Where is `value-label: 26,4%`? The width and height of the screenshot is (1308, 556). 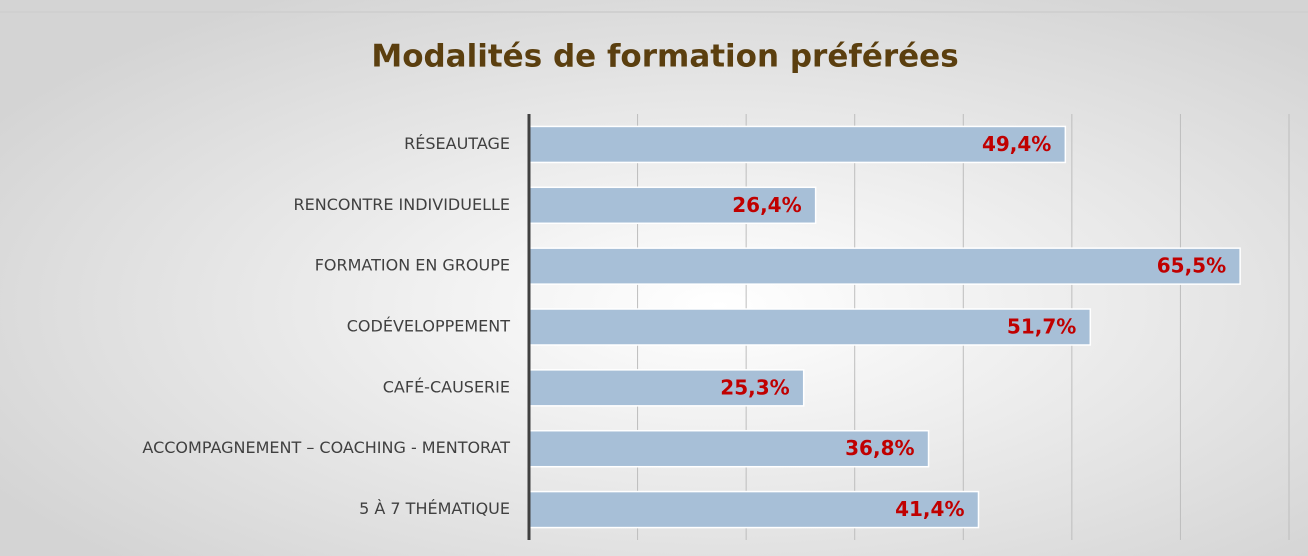
value-label: 26,4% is located at coordinates (766, 205).